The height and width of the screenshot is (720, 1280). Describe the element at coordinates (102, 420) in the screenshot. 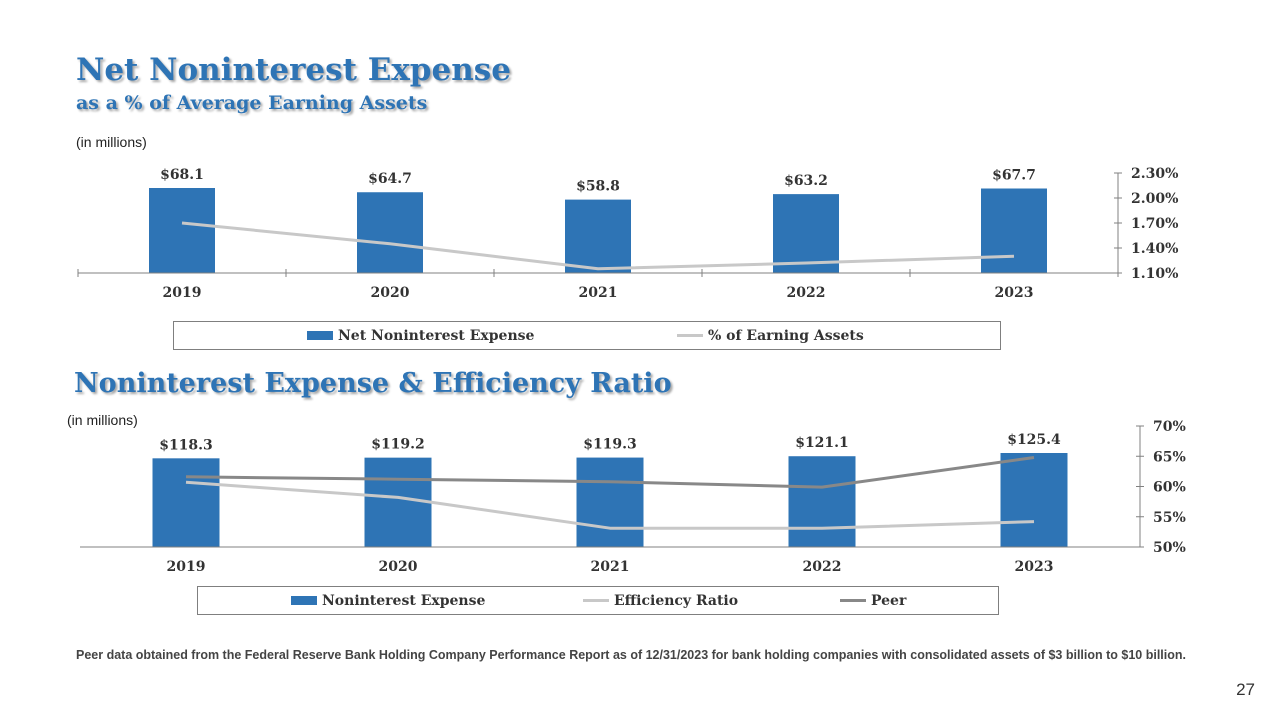

I see `chart2-units-note: (in millions)` at that location.